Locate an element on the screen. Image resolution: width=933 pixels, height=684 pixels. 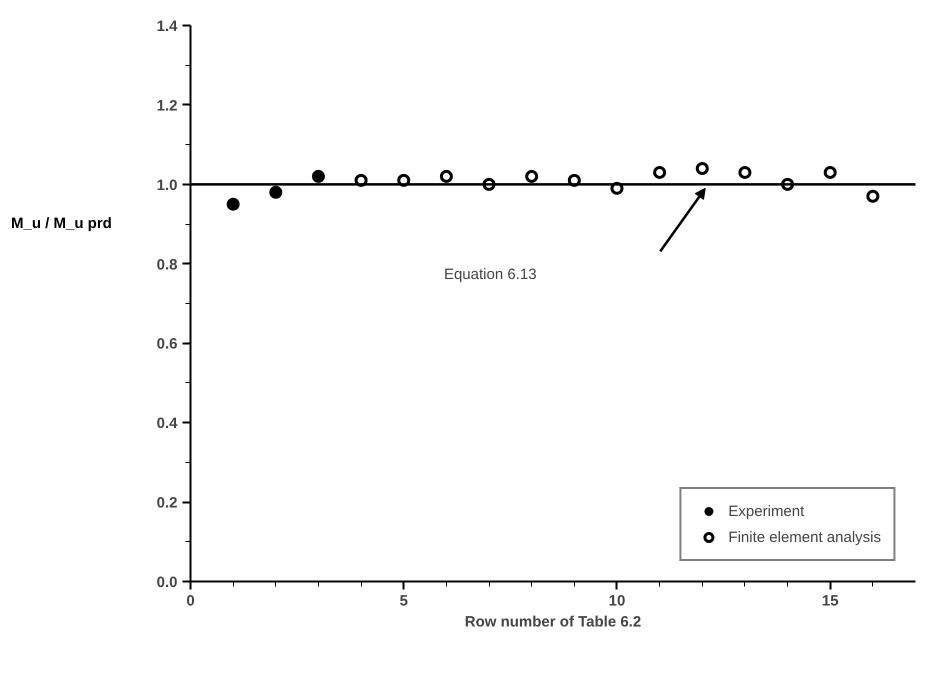
x-axis-title: Row number of Table 6.2 is located at coordinates (553, 622).